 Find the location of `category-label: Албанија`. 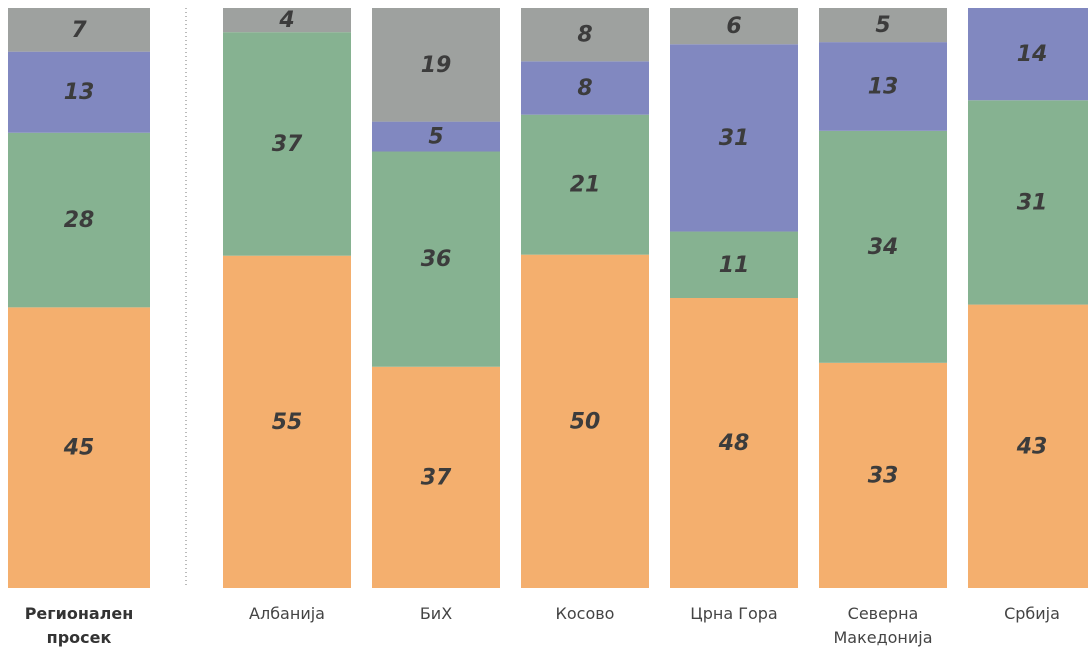

category-label: Албанија is located at coordinates (287, 613).